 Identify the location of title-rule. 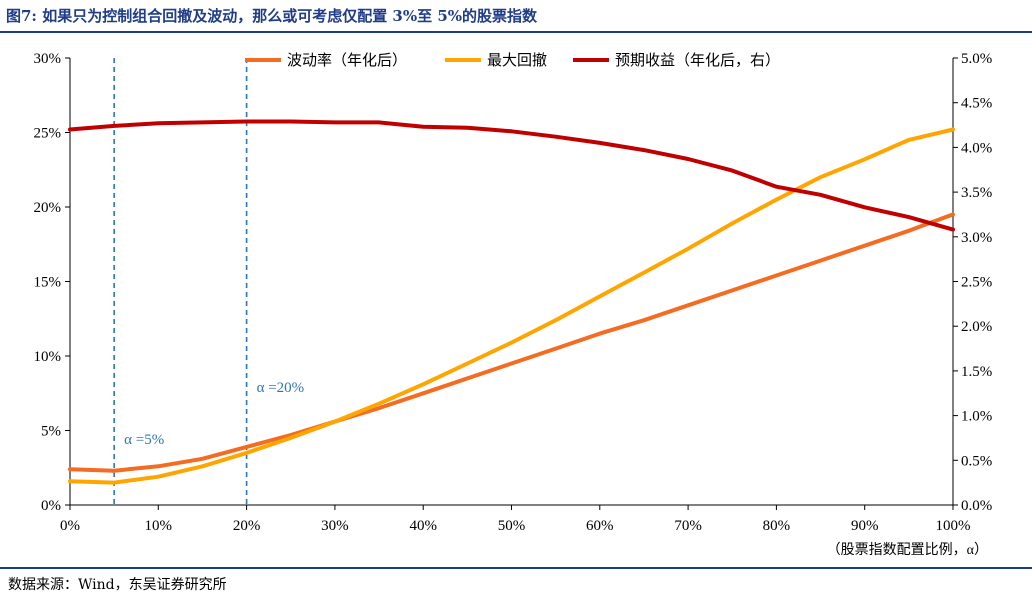
(516, 32).